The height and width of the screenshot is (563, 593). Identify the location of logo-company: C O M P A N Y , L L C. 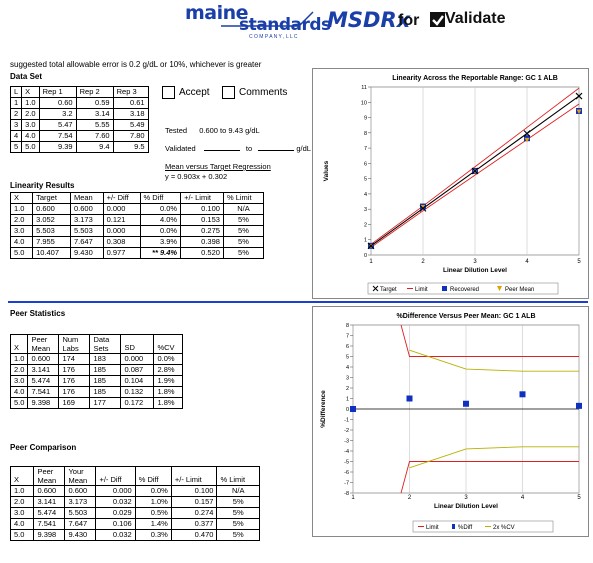
(273, 37).